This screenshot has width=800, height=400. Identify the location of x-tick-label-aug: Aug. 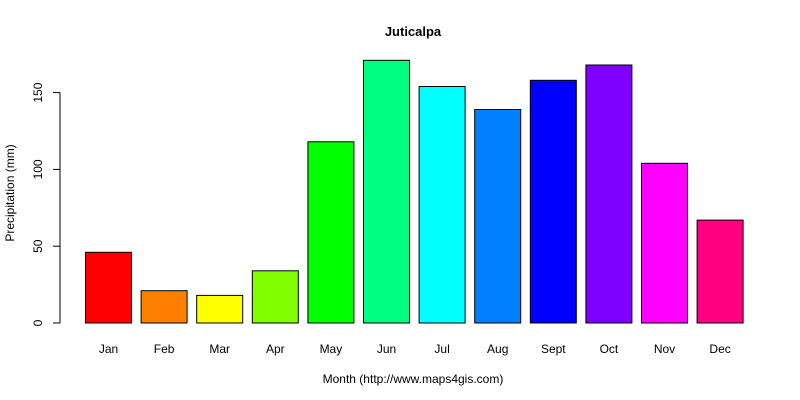
(497, 349).